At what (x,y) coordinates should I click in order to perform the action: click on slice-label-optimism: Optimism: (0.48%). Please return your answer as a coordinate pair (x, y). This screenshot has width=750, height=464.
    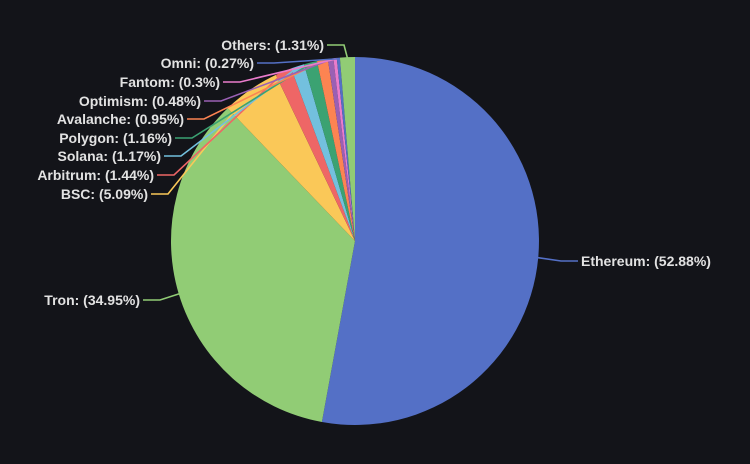
    Looking at the image, I should click on (140, 101).